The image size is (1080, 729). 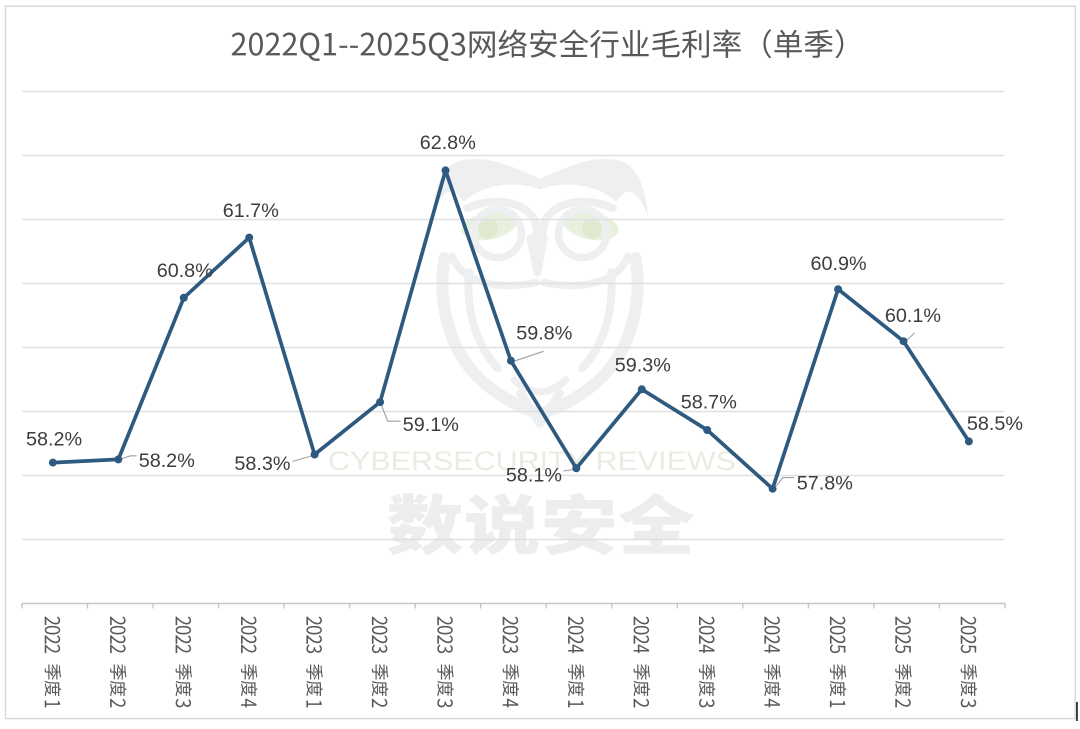 I want to click on svg-text: 60.8%, so click(x=185, y=271).